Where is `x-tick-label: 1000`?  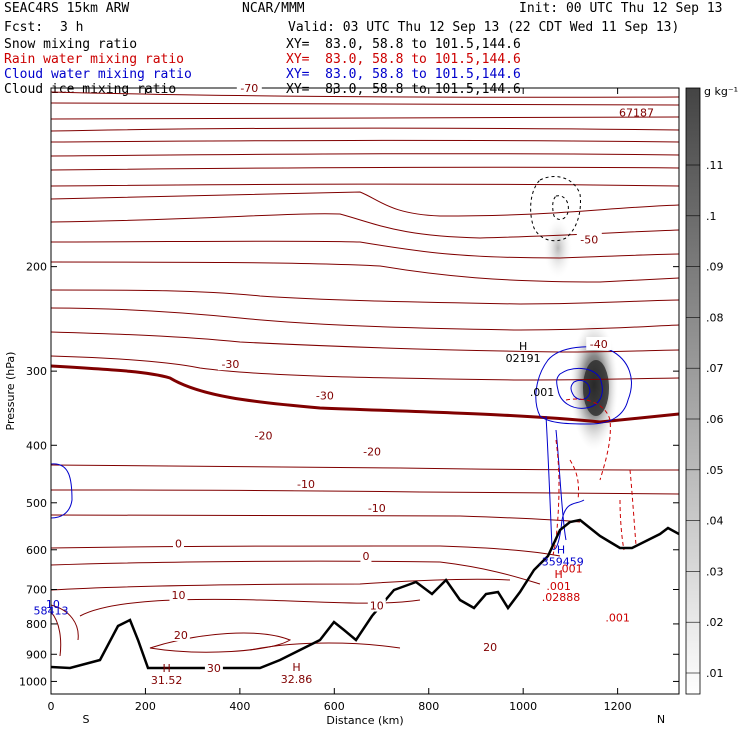 x-tick-label: 1000 is located at coordinates (523, 706).